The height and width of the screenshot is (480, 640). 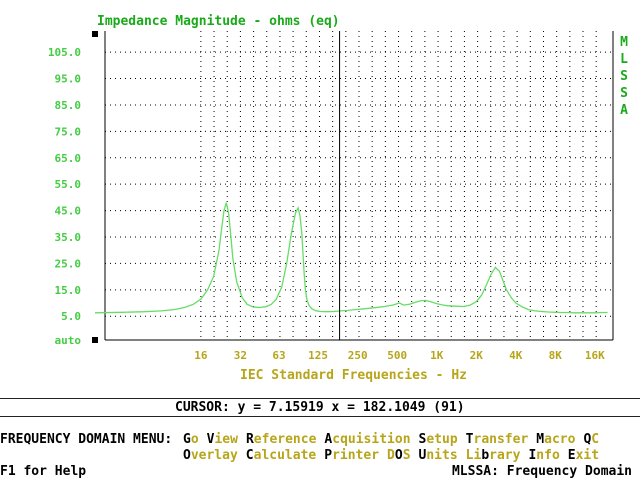 I want to click on x-tick-label: 125, so click(x=318, y=355).